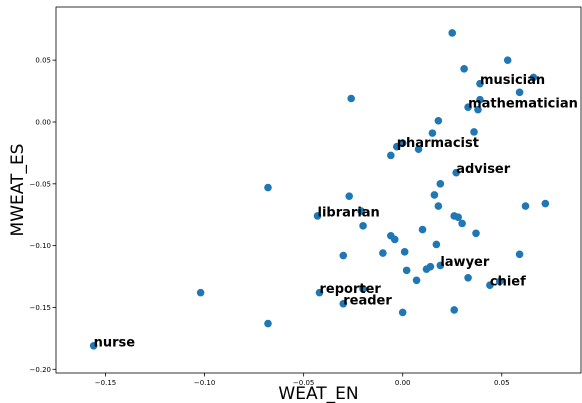  I want to click on point-label-adviser: adviser, so click(483, 169).